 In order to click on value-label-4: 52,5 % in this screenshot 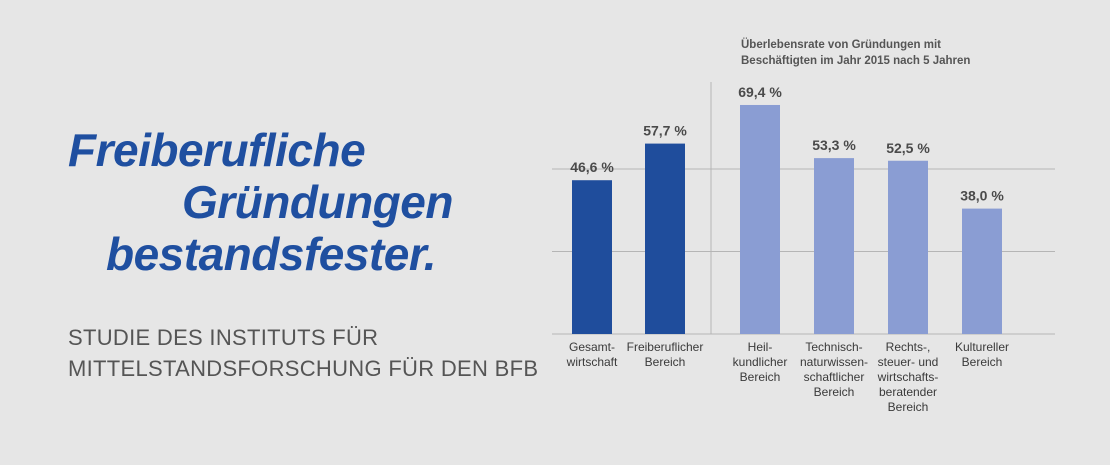, I will do `click(908, 148)`.